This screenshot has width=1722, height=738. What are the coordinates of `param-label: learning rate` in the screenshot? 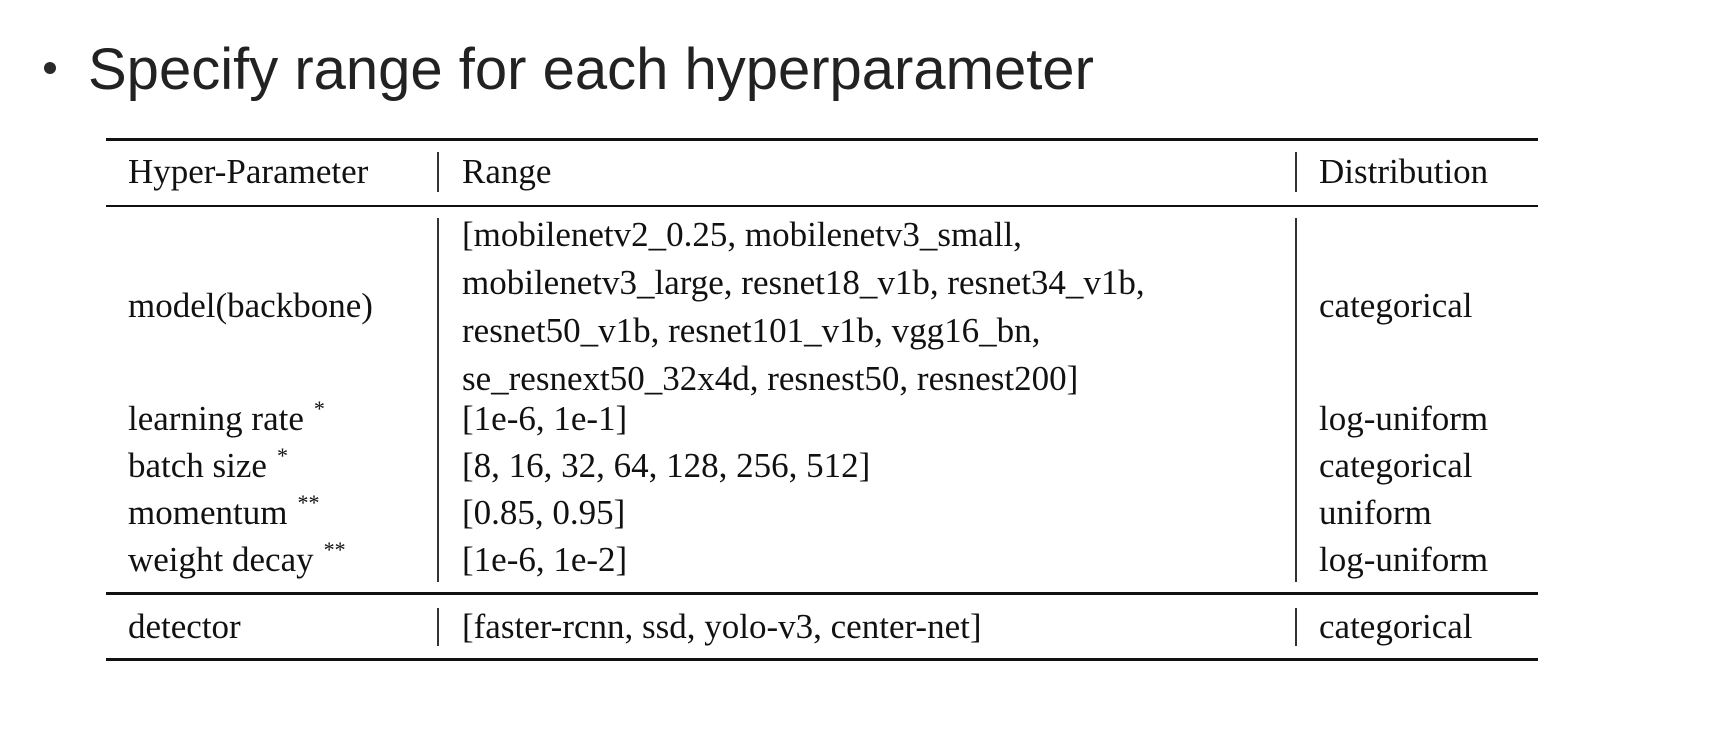 It's located at (216, 418).